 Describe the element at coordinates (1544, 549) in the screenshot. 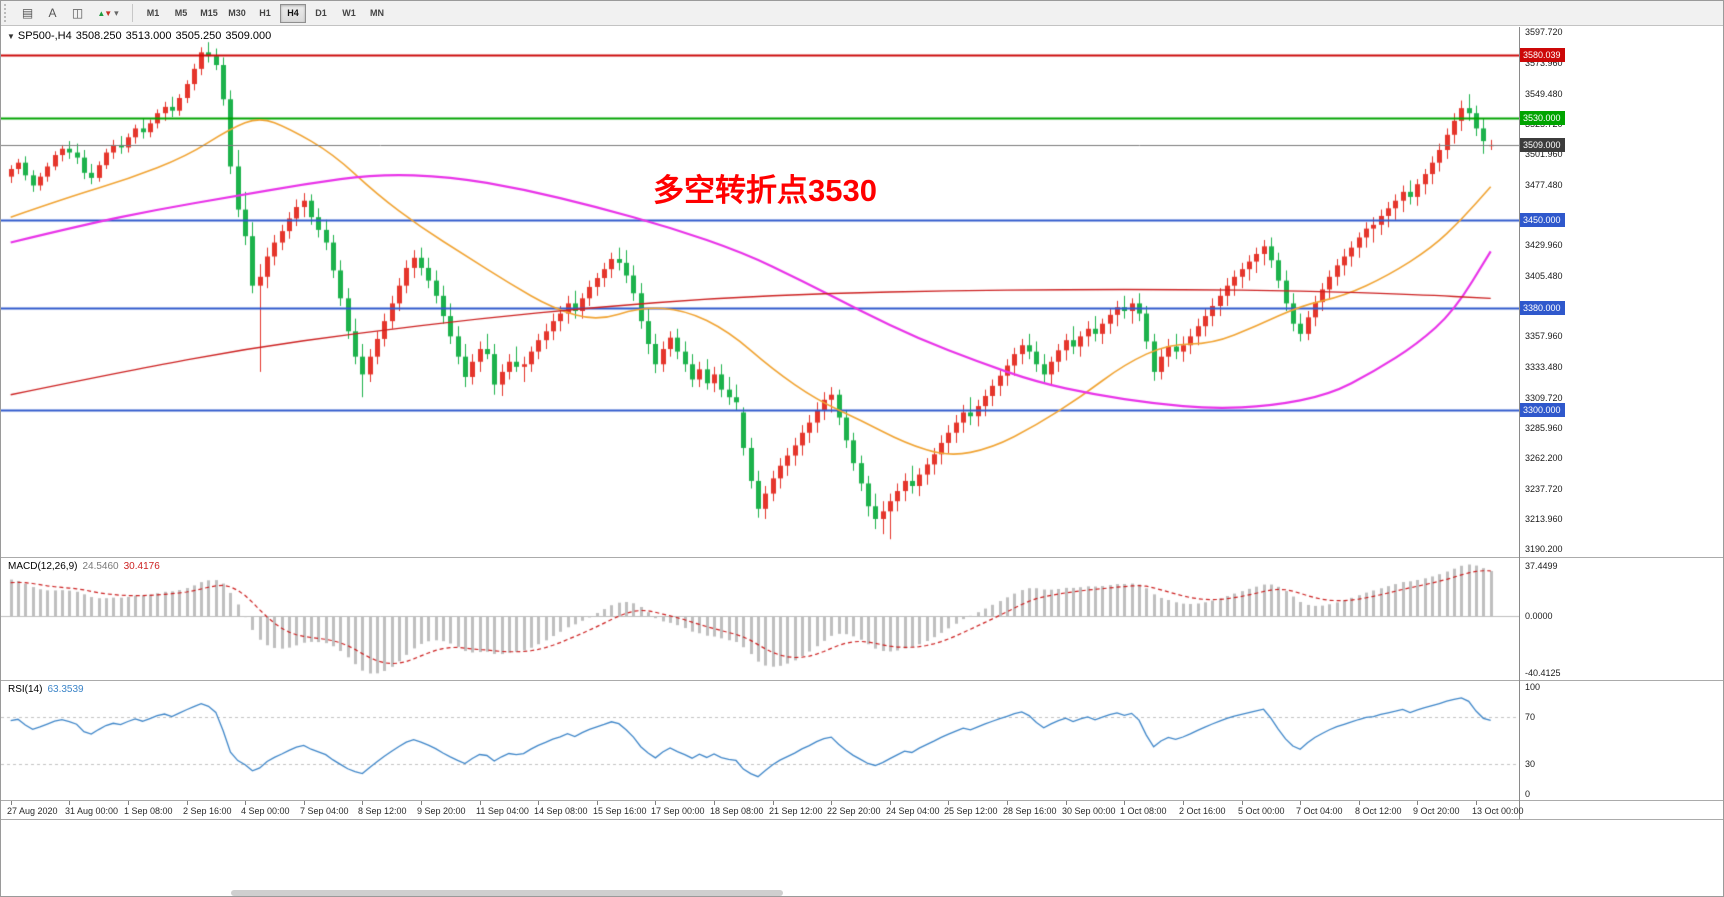

I see `price-axis-label: 3190.200` at that location.